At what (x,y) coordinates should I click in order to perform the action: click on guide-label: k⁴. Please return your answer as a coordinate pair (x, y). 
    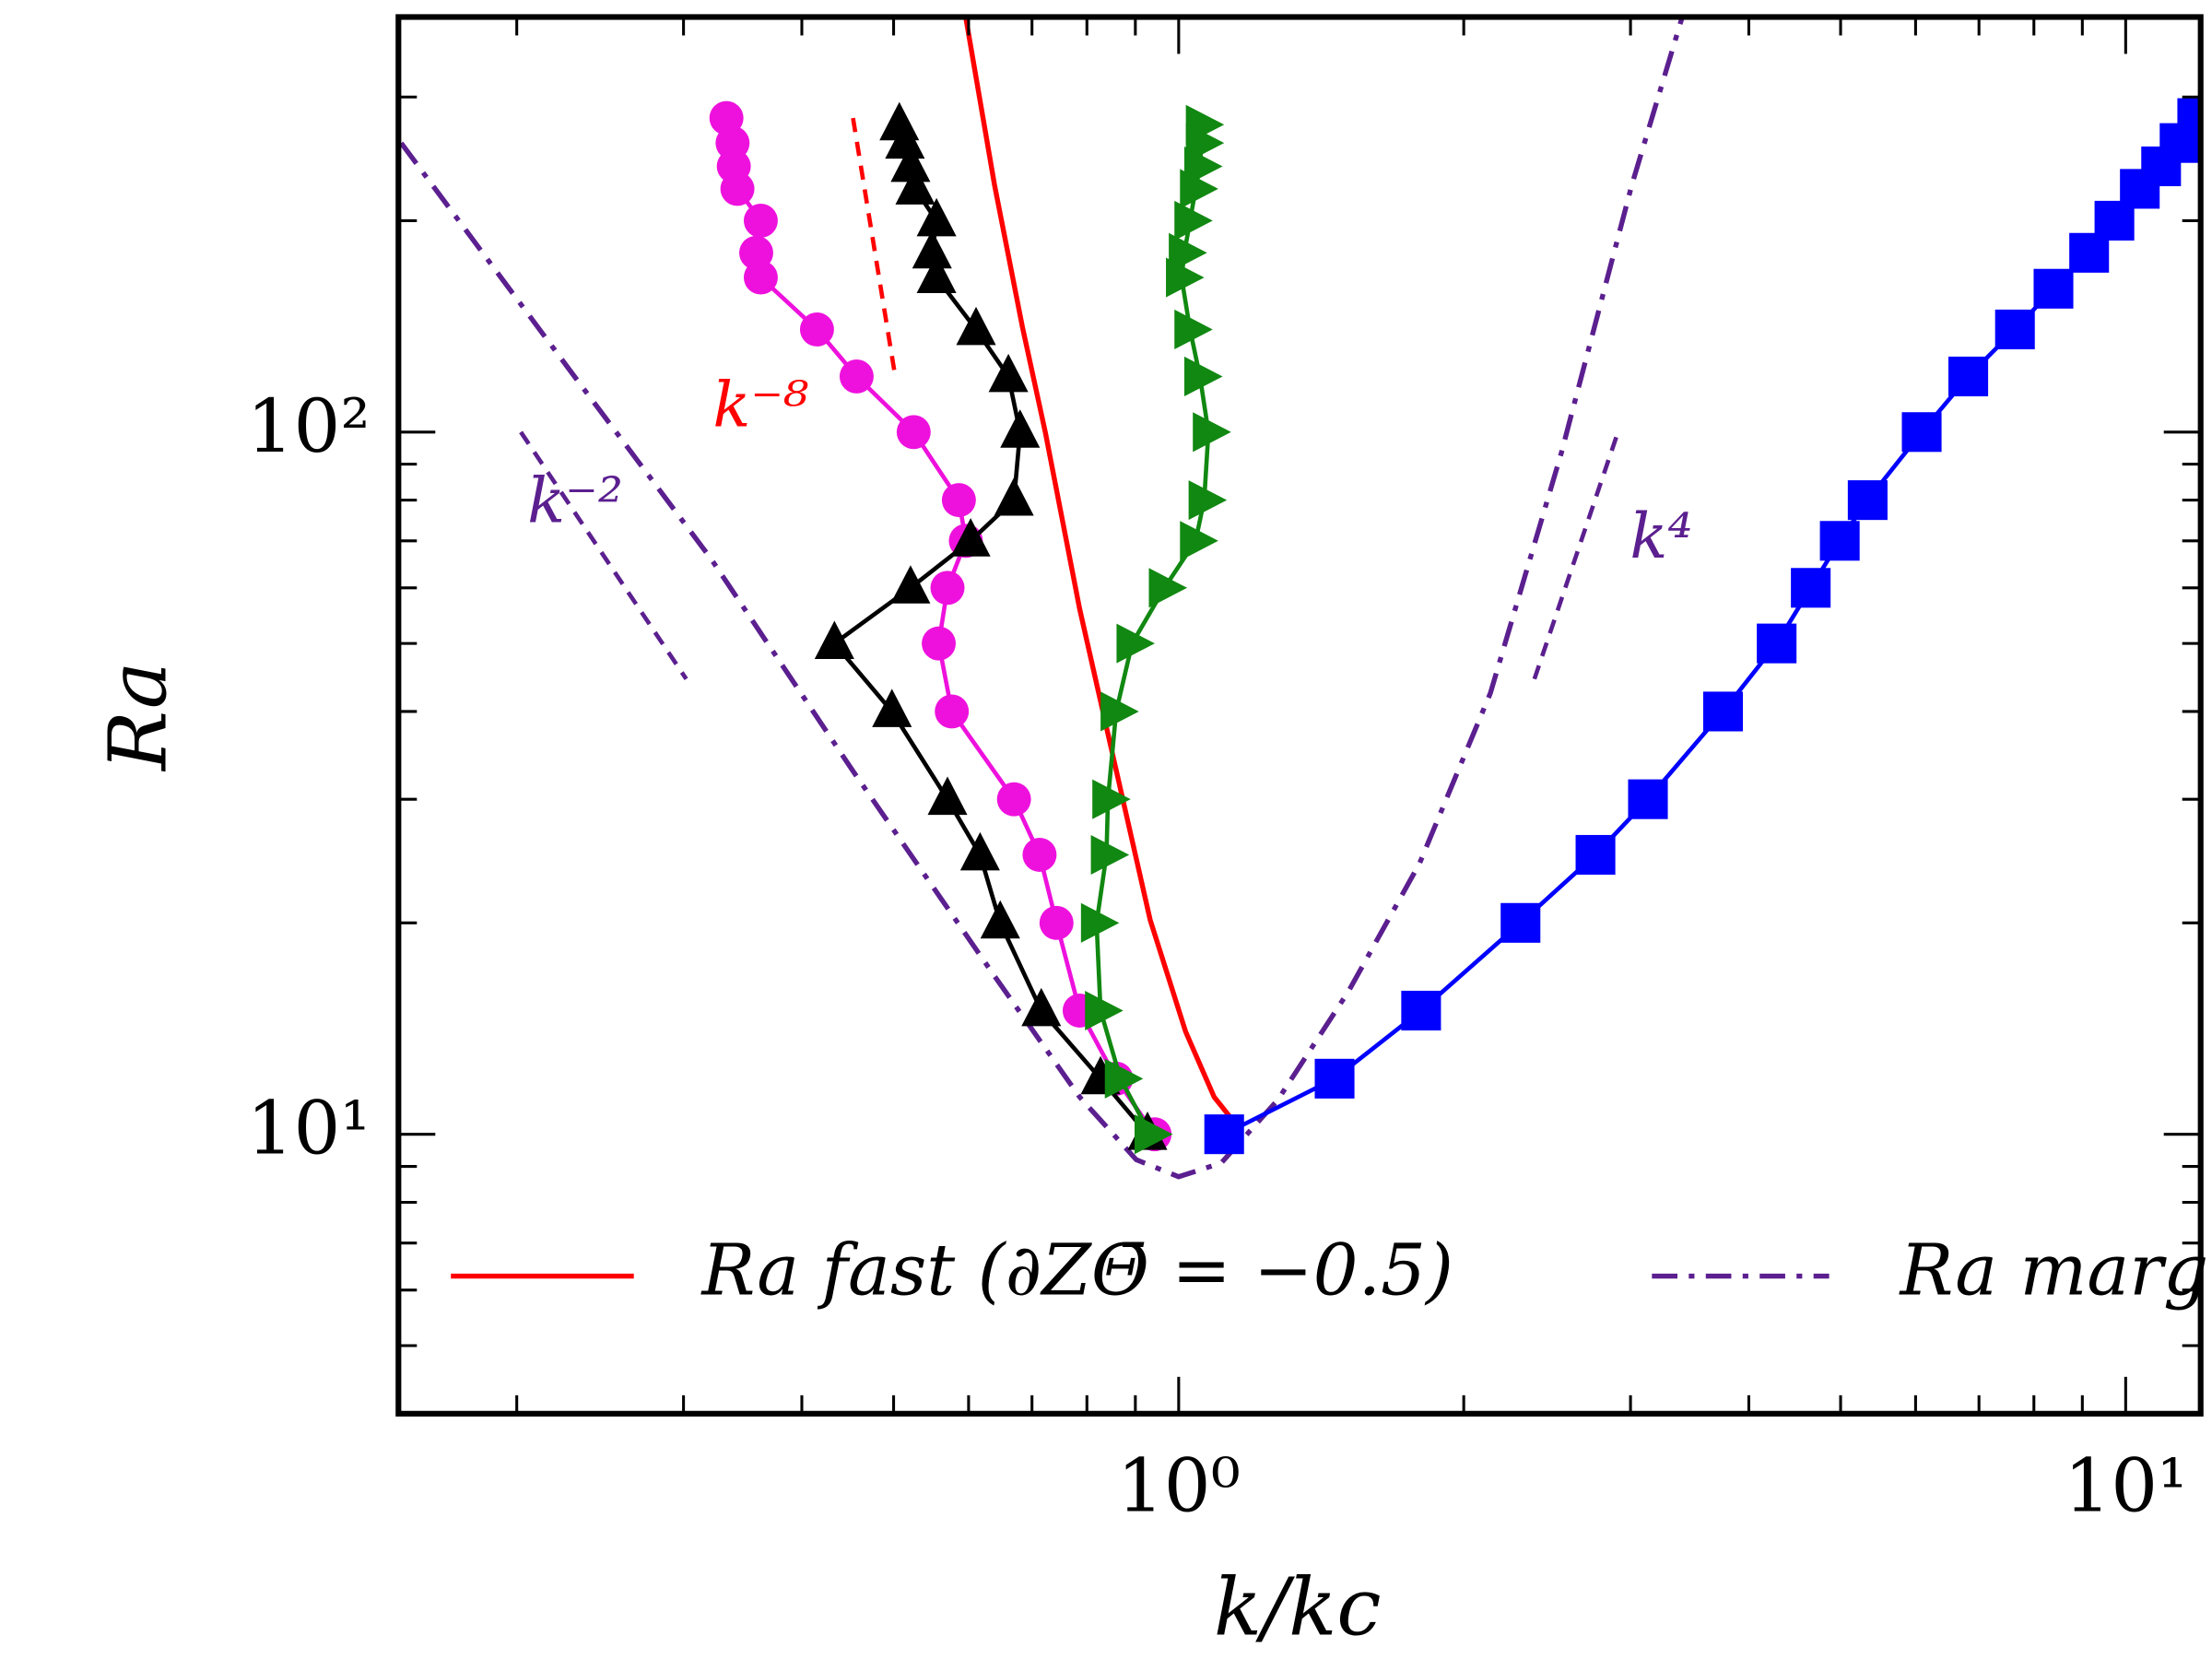
    Looking at the image, I should click on (1661, 536).